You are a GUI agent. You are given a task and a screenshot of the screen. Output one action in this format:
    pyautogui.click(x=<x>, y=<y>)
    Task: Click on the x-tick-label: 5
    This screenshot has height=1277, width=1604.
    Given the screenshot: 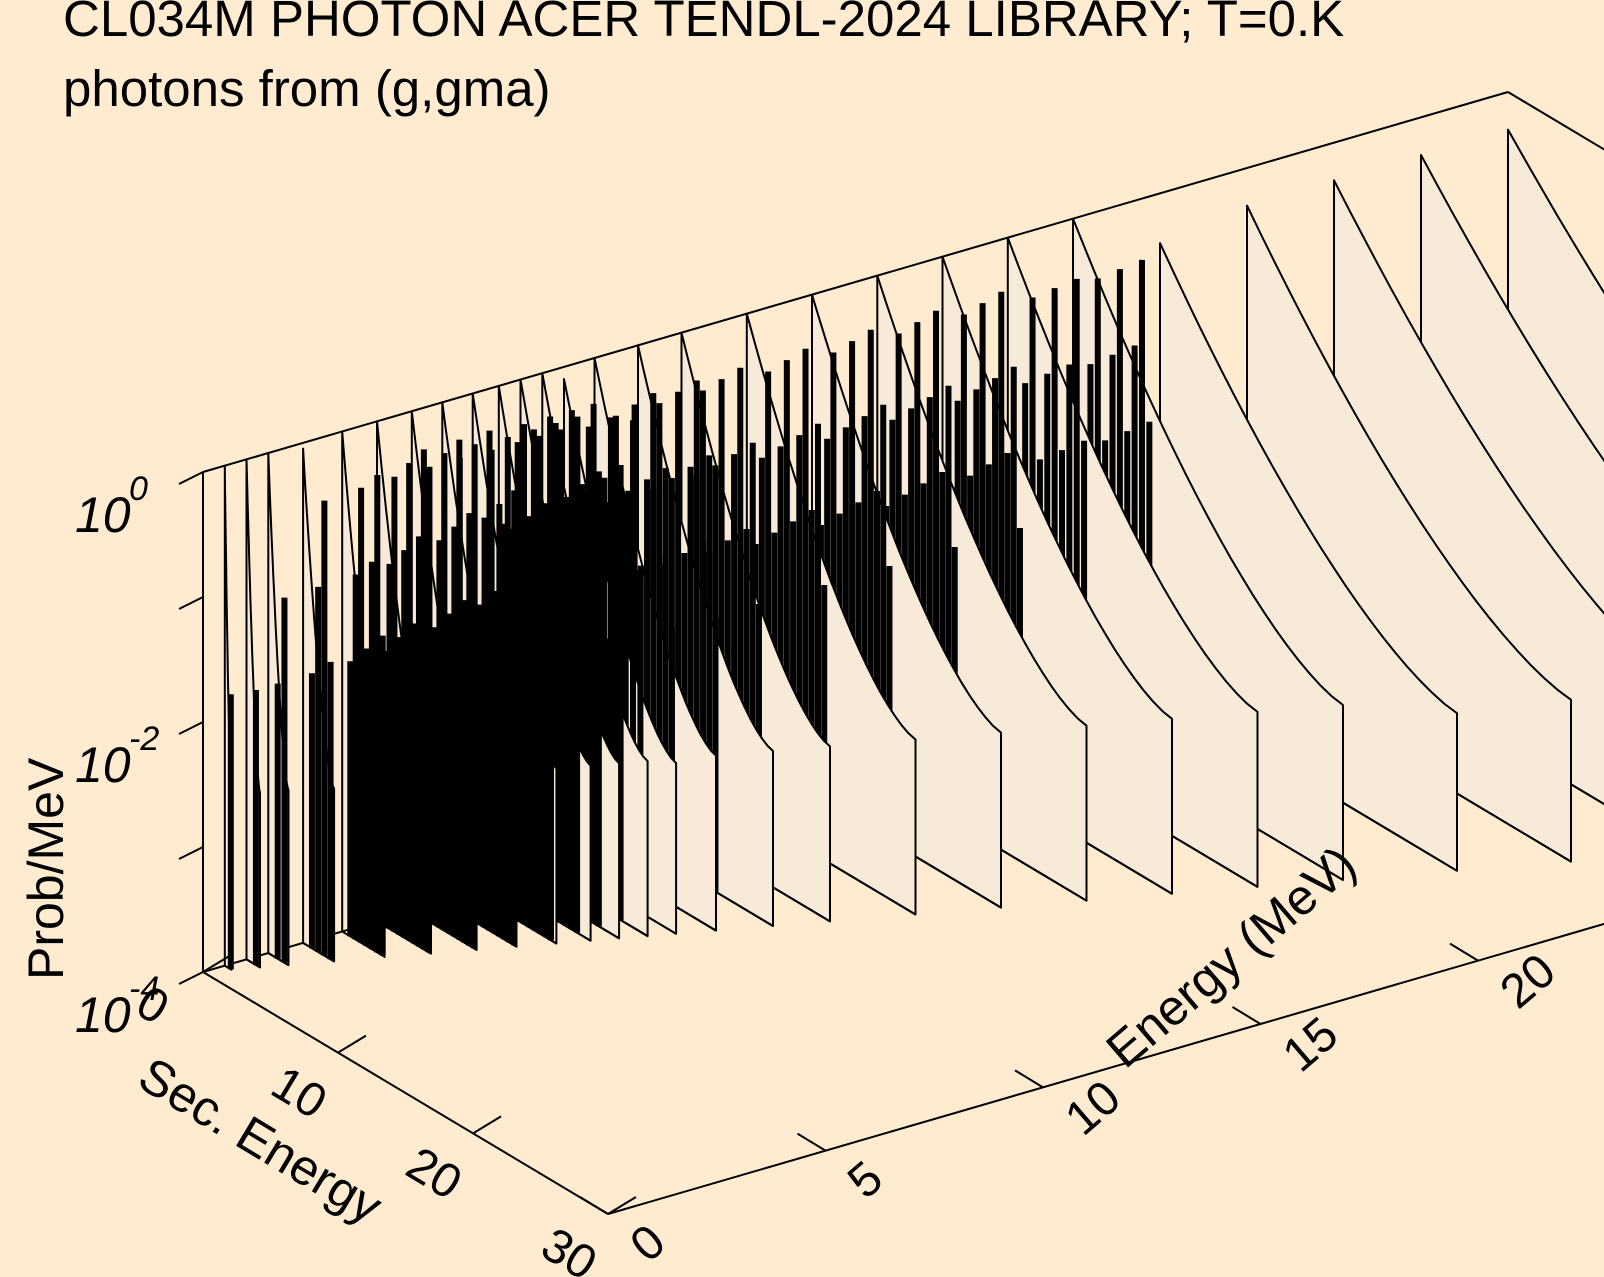 What is the action you would take?
    pyautogui.click(x=865, y=1180)
    